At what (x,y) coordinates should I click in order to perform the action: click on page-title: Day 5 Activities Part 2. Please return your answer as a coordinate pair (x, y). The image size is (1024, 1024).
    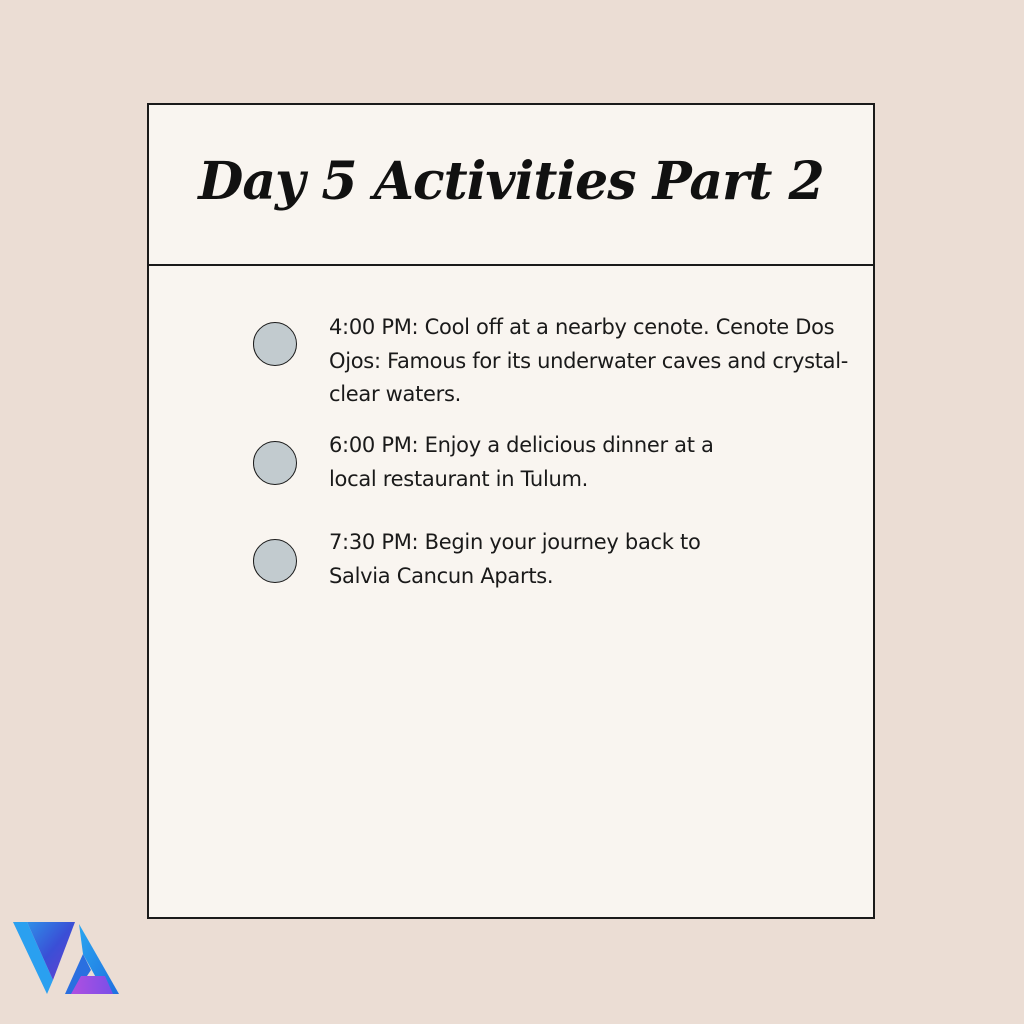
    Looking at the image, I should click on (511, 181).